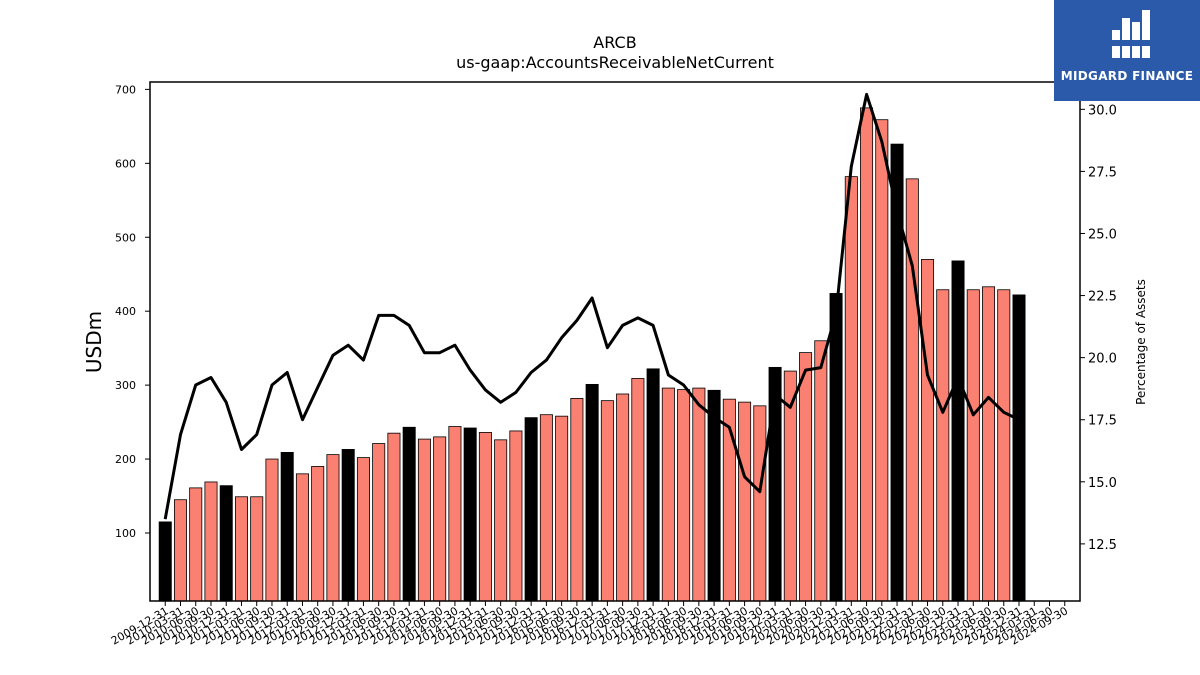  What do you see at coordinates (125, 311) in the screenshot?
I see `y-tick-label: 400` at bounding box center [125, 311].